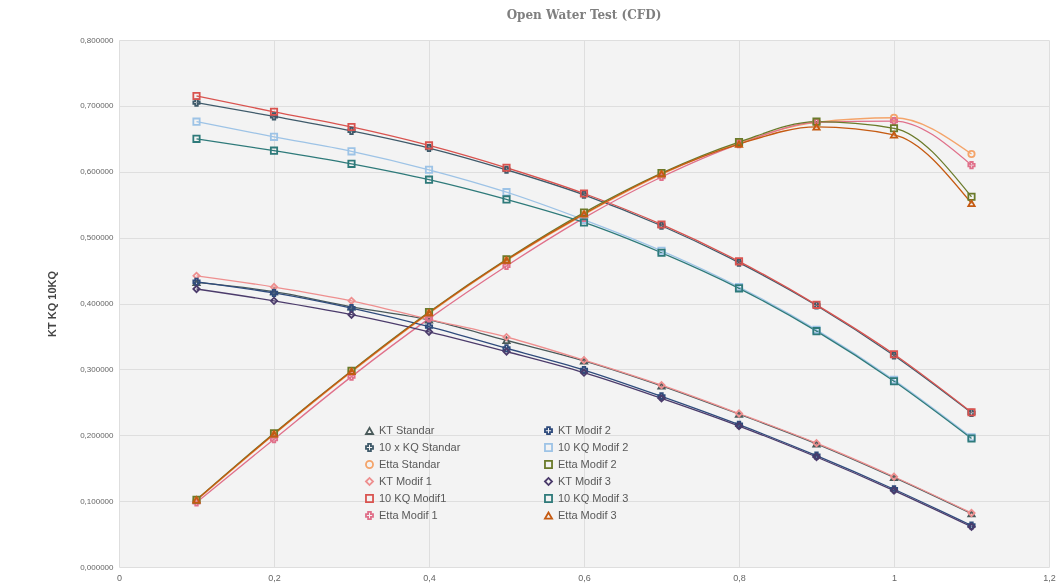 The height and width of the screenshot is (585, 1062). What do you see at coordinates (408, 514) in the screenshot?
I see `legend-label: Etta Modif 1` at bounding box center [408, 514].